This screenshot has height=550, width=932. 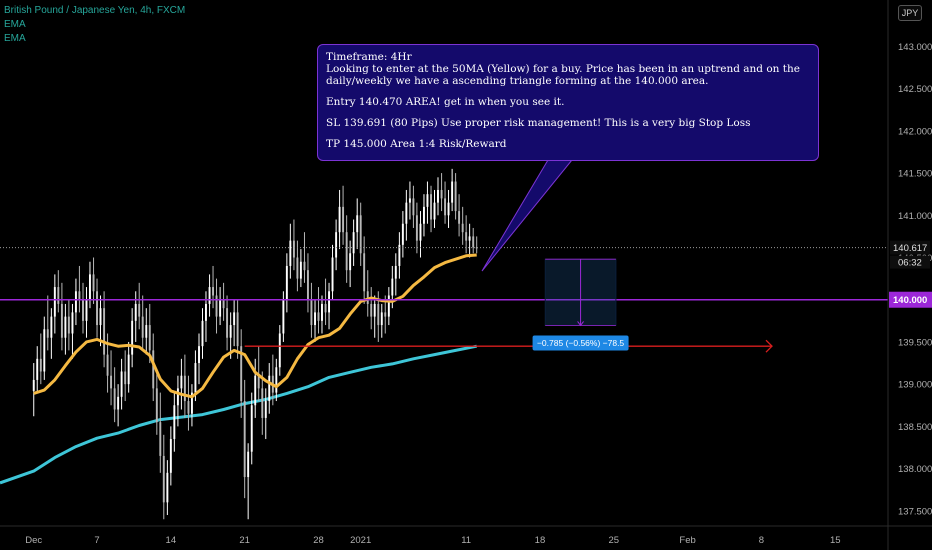 I want to click on current-price-label: 140.617, so click(x=910, y=248).